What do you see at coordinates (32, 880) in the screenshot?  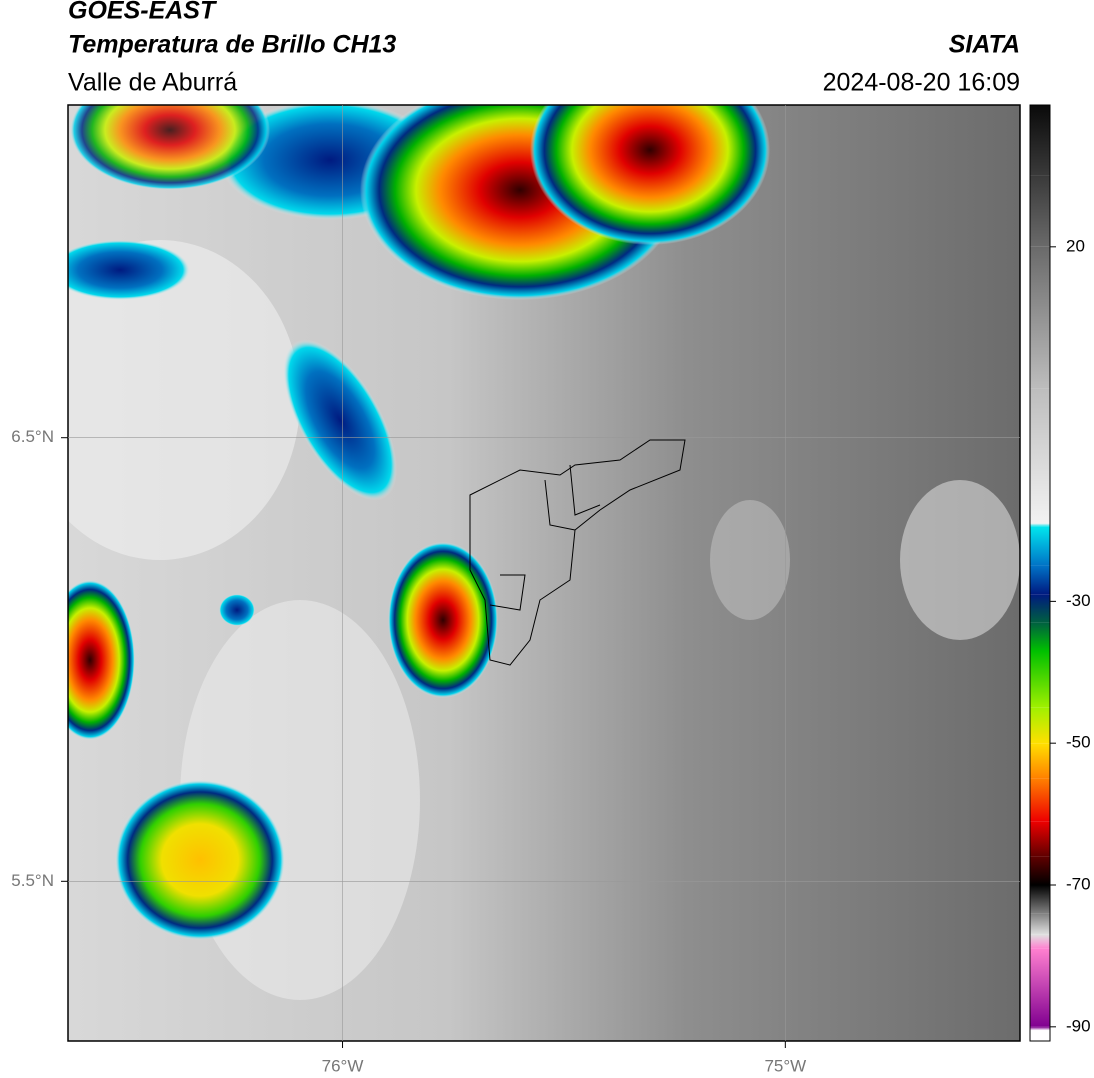 I see `y-tick-label: 5.5°N` at bounding box center [32, 880].